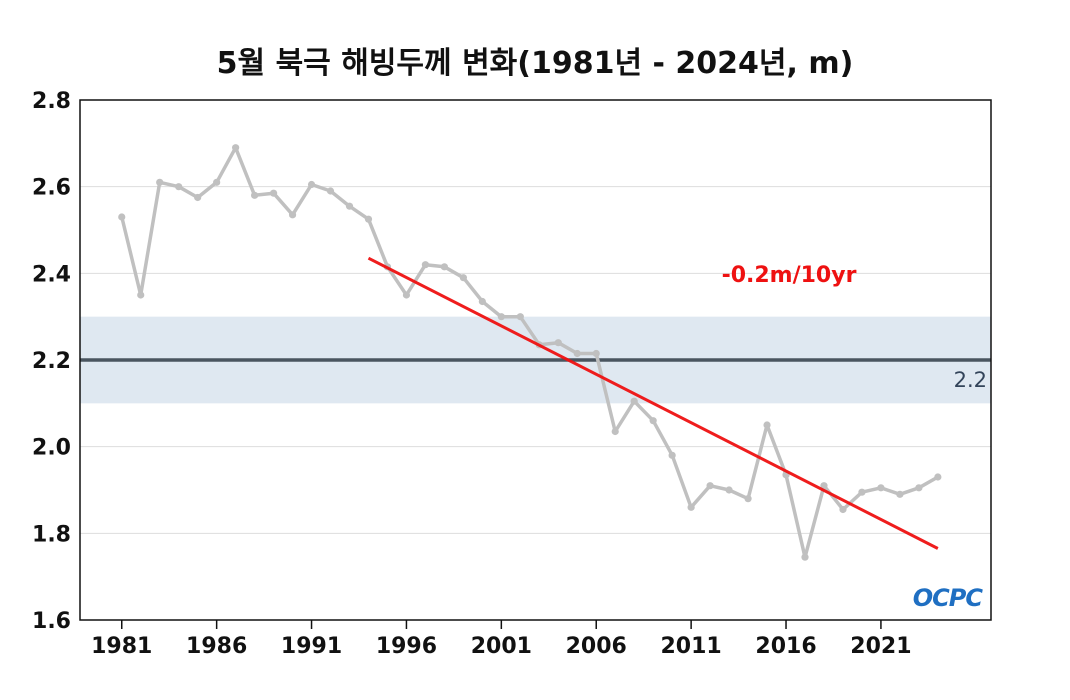 This screenshot has width=1070, height=700. I want to click on y-tick-label: 2.8, so click(51, 101).